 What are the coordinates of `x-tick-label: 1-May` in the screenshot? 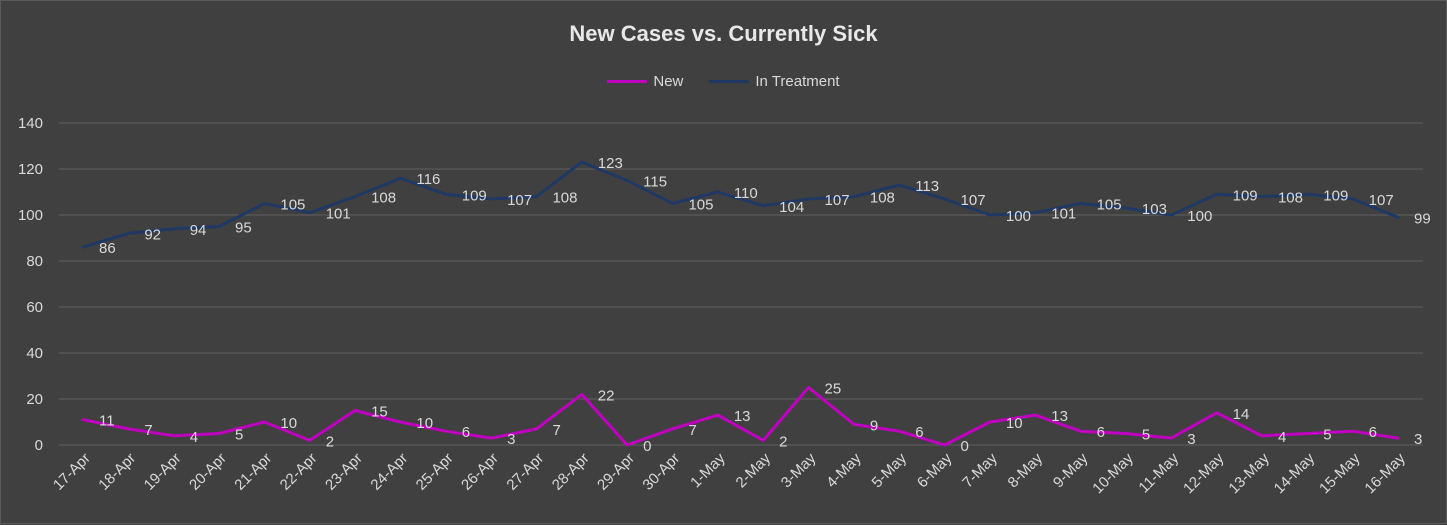 It's located at (708, 470).